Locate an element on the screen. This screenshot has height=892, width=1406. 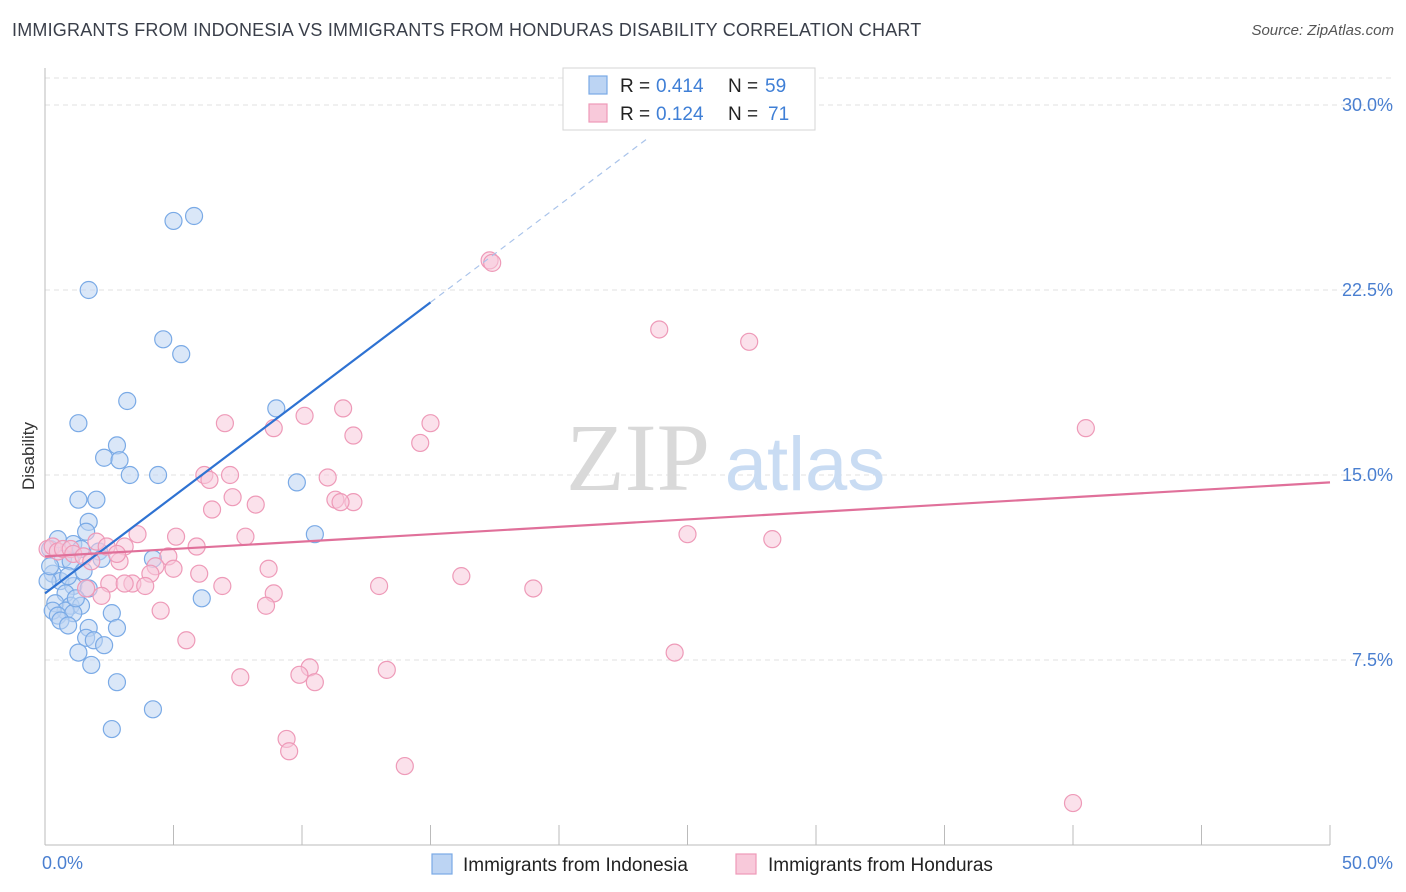
watermark: ZIP atlas is located at coordinates (725, 457).